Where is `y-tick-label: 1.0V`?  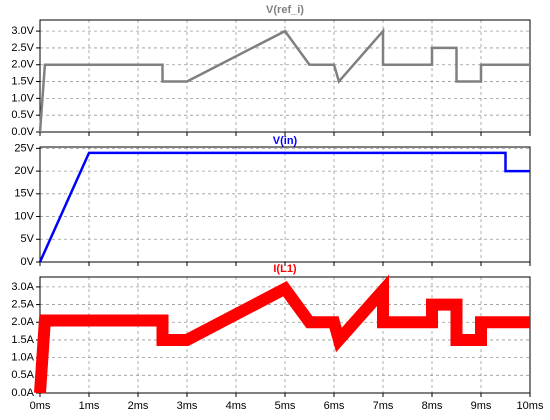
y-tick-label: 1.0V is located at coordinates (22, 98).